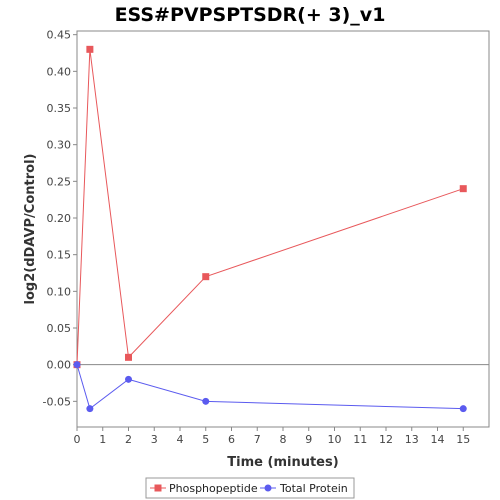 The width and height of the screenshot is (500, 500). What do you see at coordinates (463, 439) in the screenshot?
I see `x-tick-label: 15` at bounding box center [463, 439].